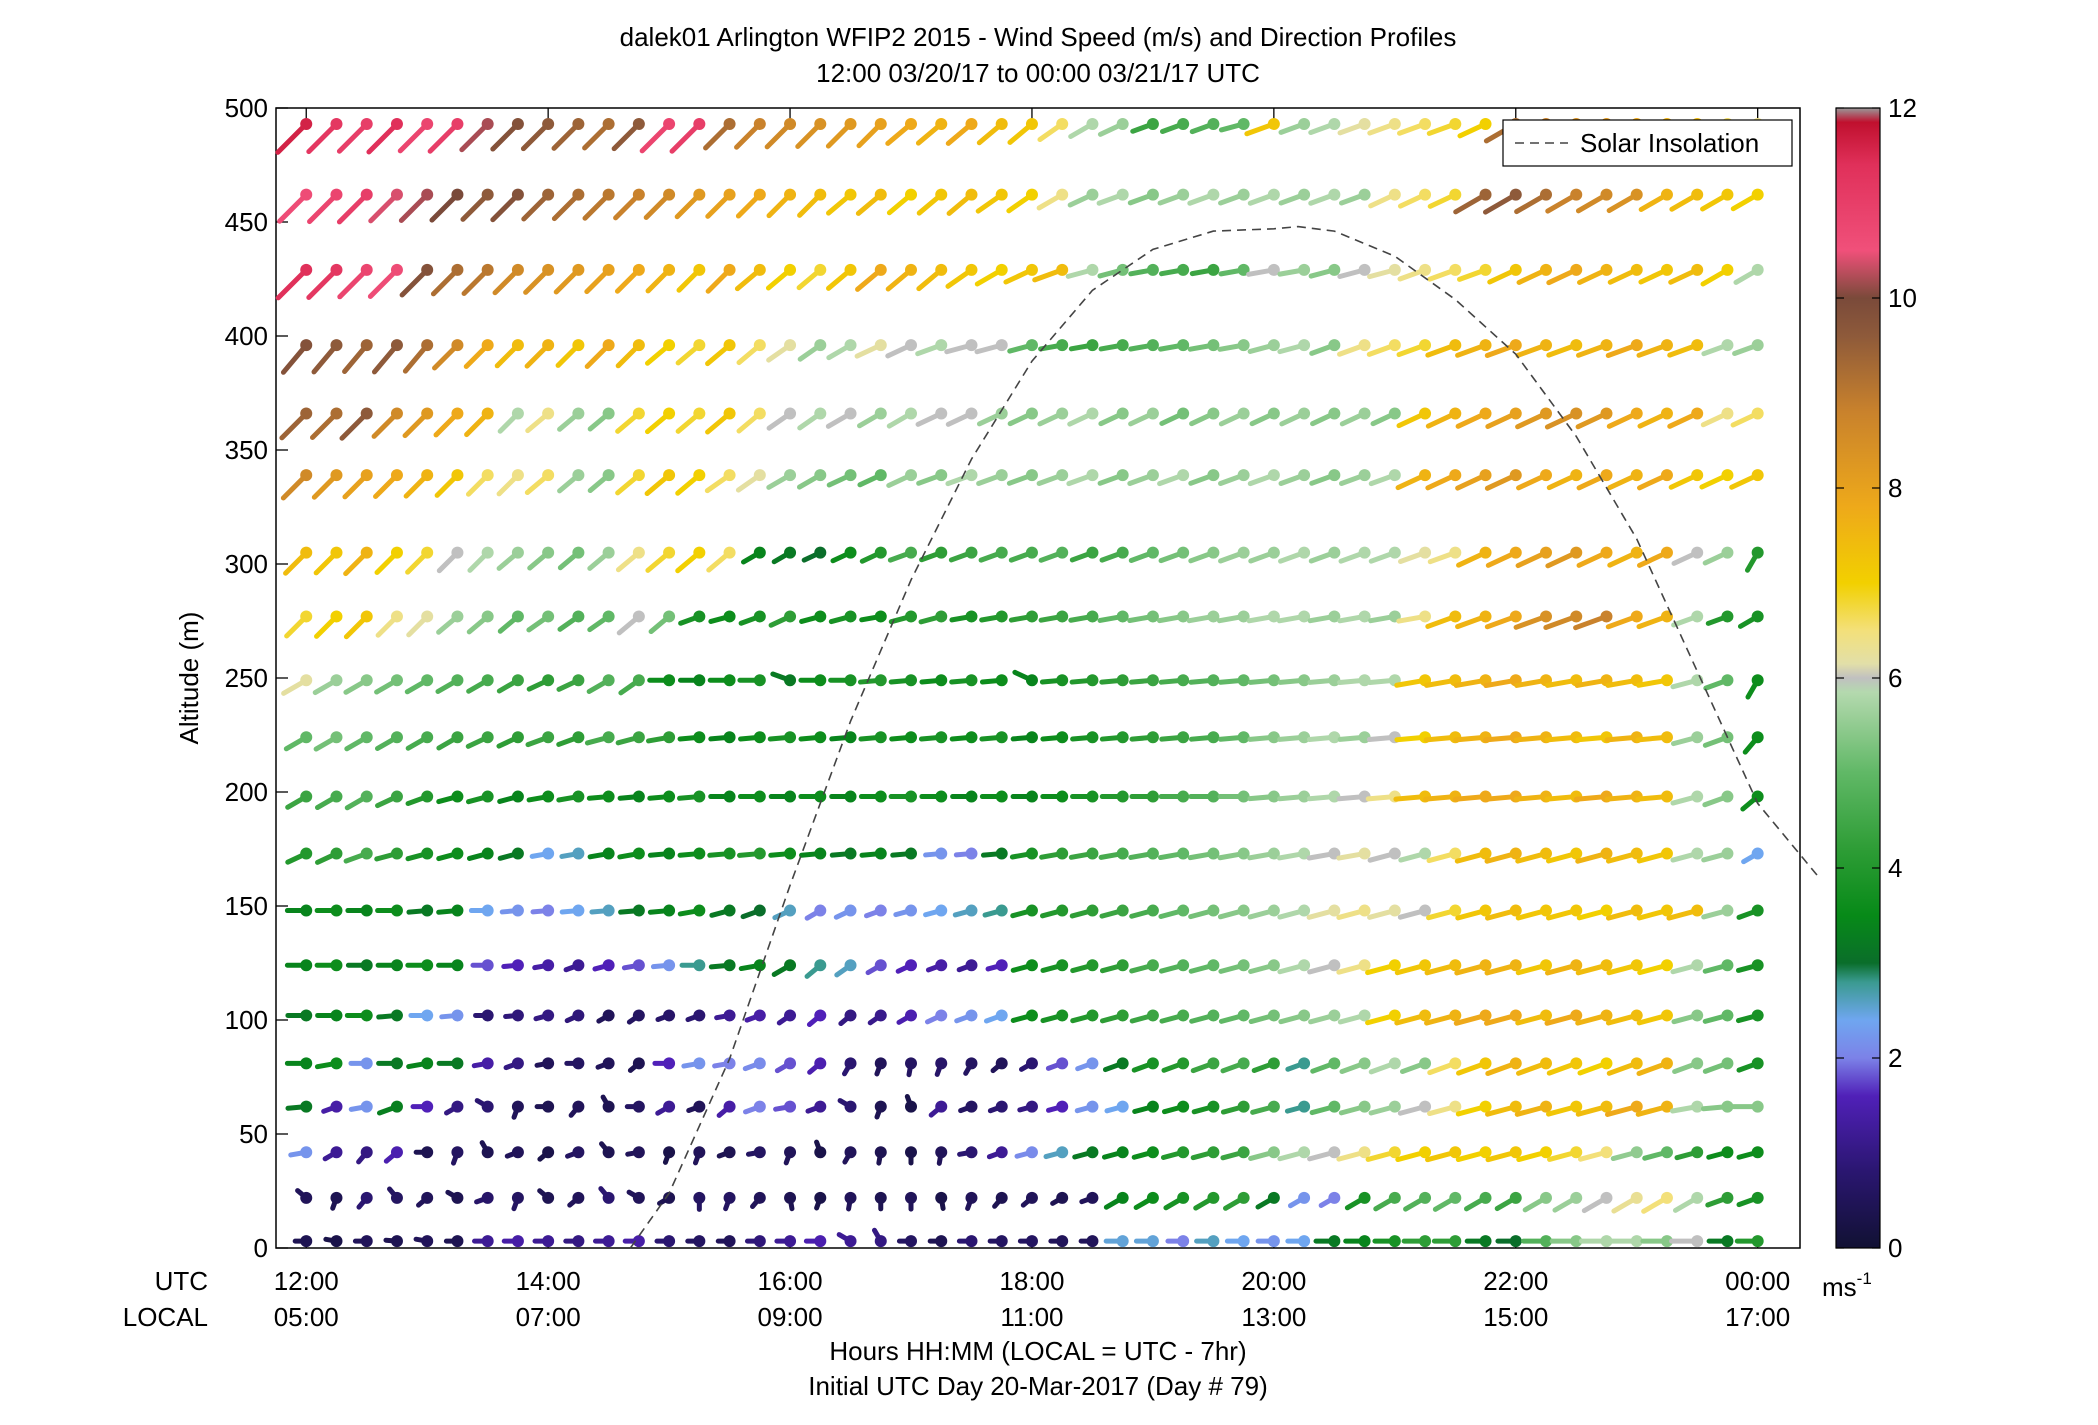 The width and height of the screenshot is (2098, 1425). Describe the element at coordinates (1038, 1386) in the screenshot. I see `x-axis-sublabel: Initial UTC Day 20-Mar-2017 (Day # 79)` at that location.